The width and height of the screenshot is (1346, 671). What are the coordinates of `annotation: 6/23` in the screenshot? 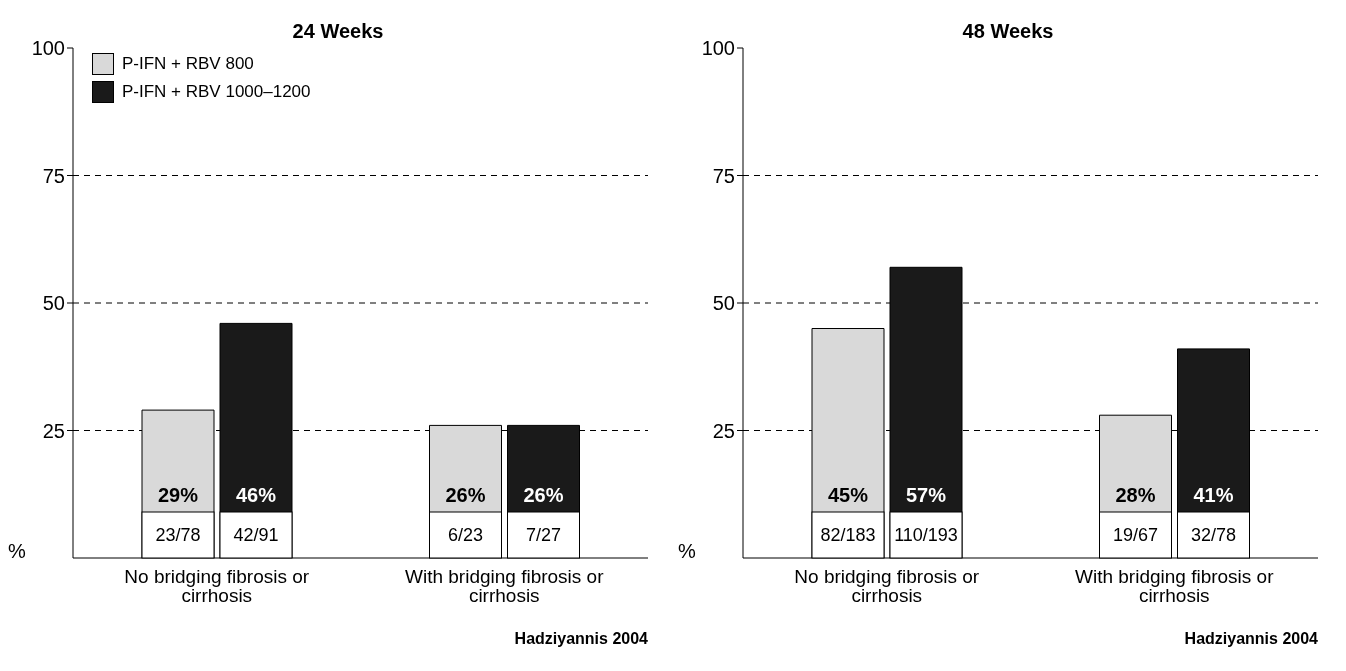 It's located at (465, 535).